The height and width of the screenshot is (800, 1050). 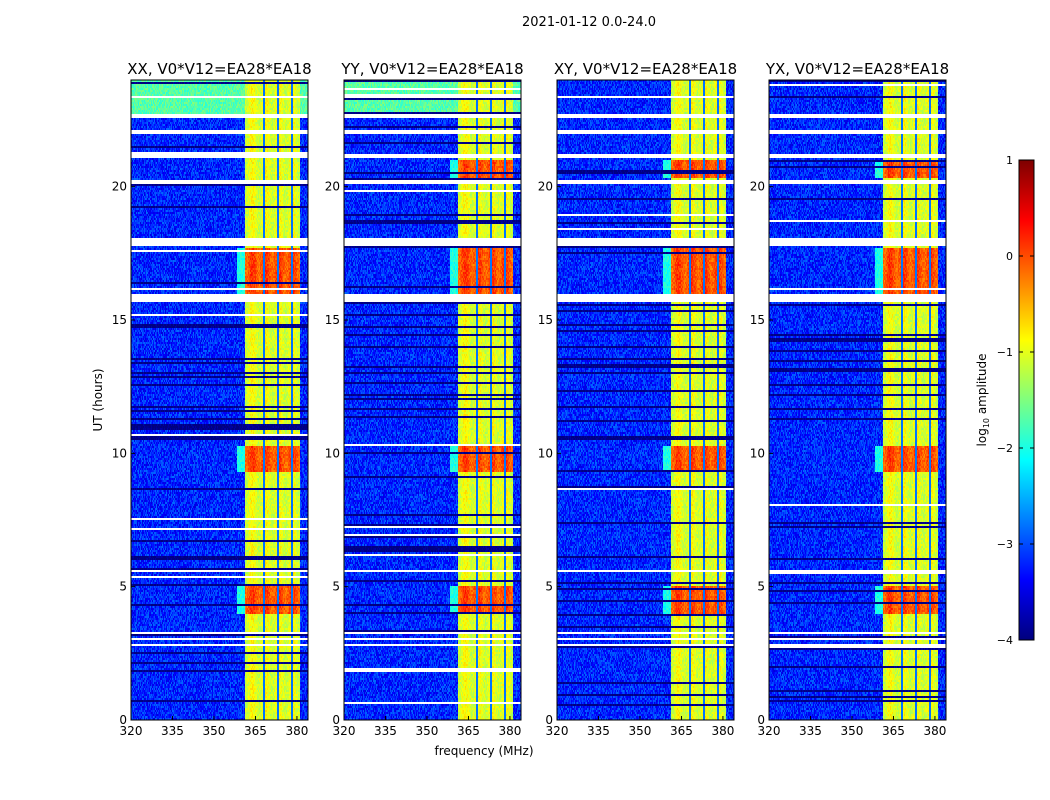 What do you see at coordinates (1026, 400) in the screenshot?
I see `colorbar-gradient` at bounding box center [1026, 400].